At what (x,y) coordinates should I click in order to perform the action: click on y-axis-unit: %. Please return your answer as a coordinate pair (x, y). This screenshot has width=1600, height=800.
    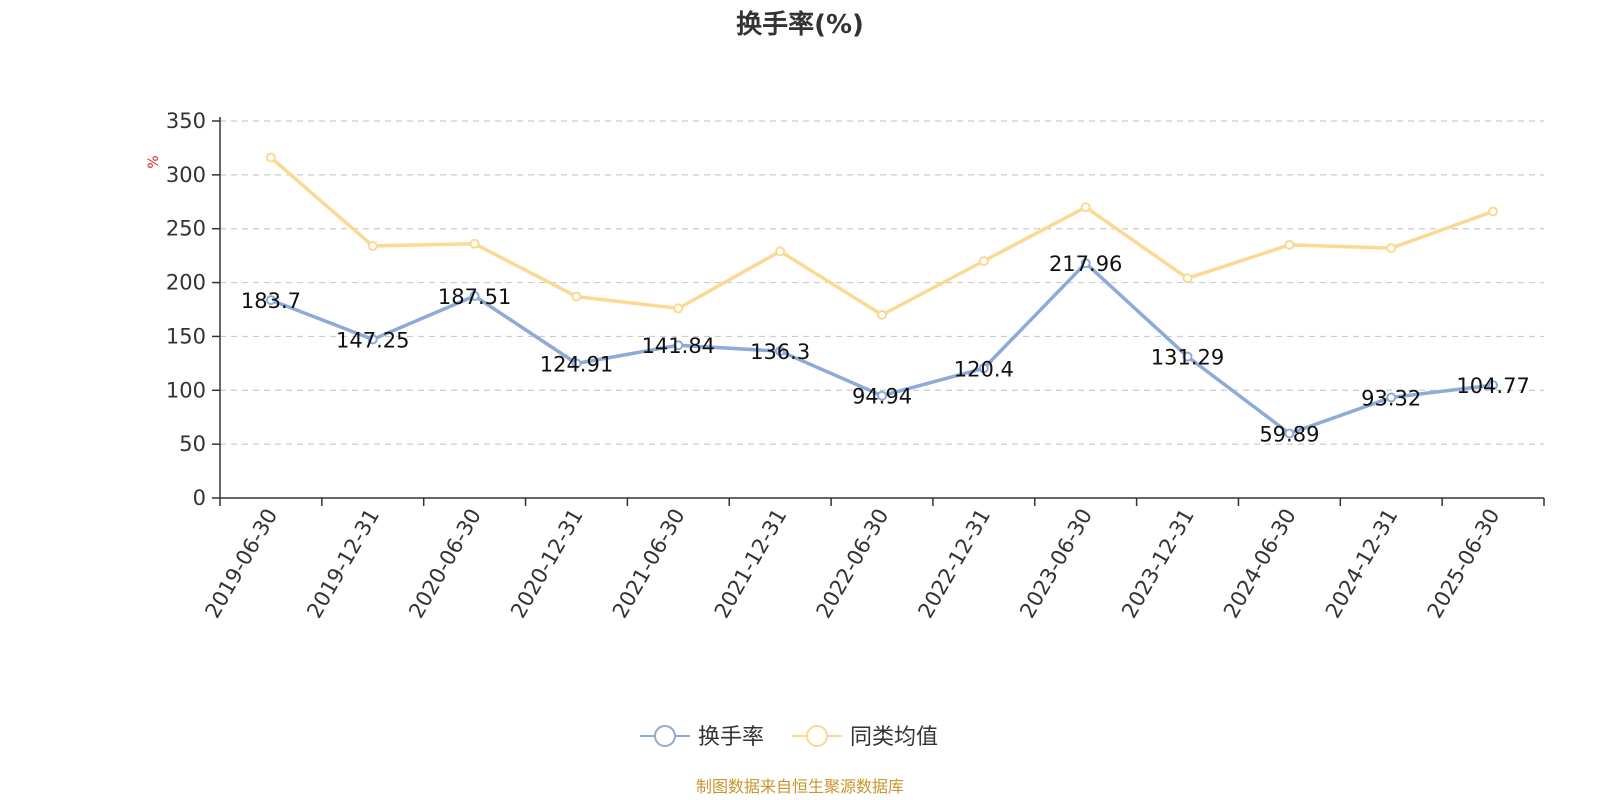
    Looking at the image, I should click on (154, 161).